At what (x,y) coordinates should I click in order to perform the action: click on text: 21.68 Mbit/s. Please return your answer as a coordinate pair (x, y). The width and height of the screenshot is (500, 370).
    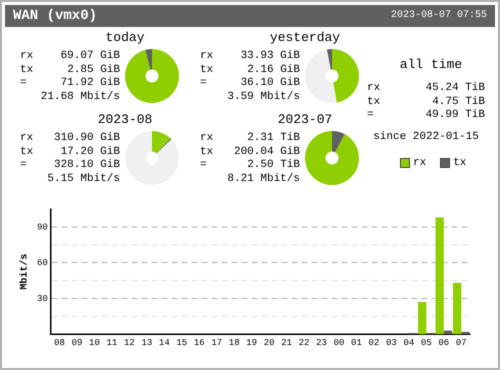
    Looking at the image, I should click on (80, 97).